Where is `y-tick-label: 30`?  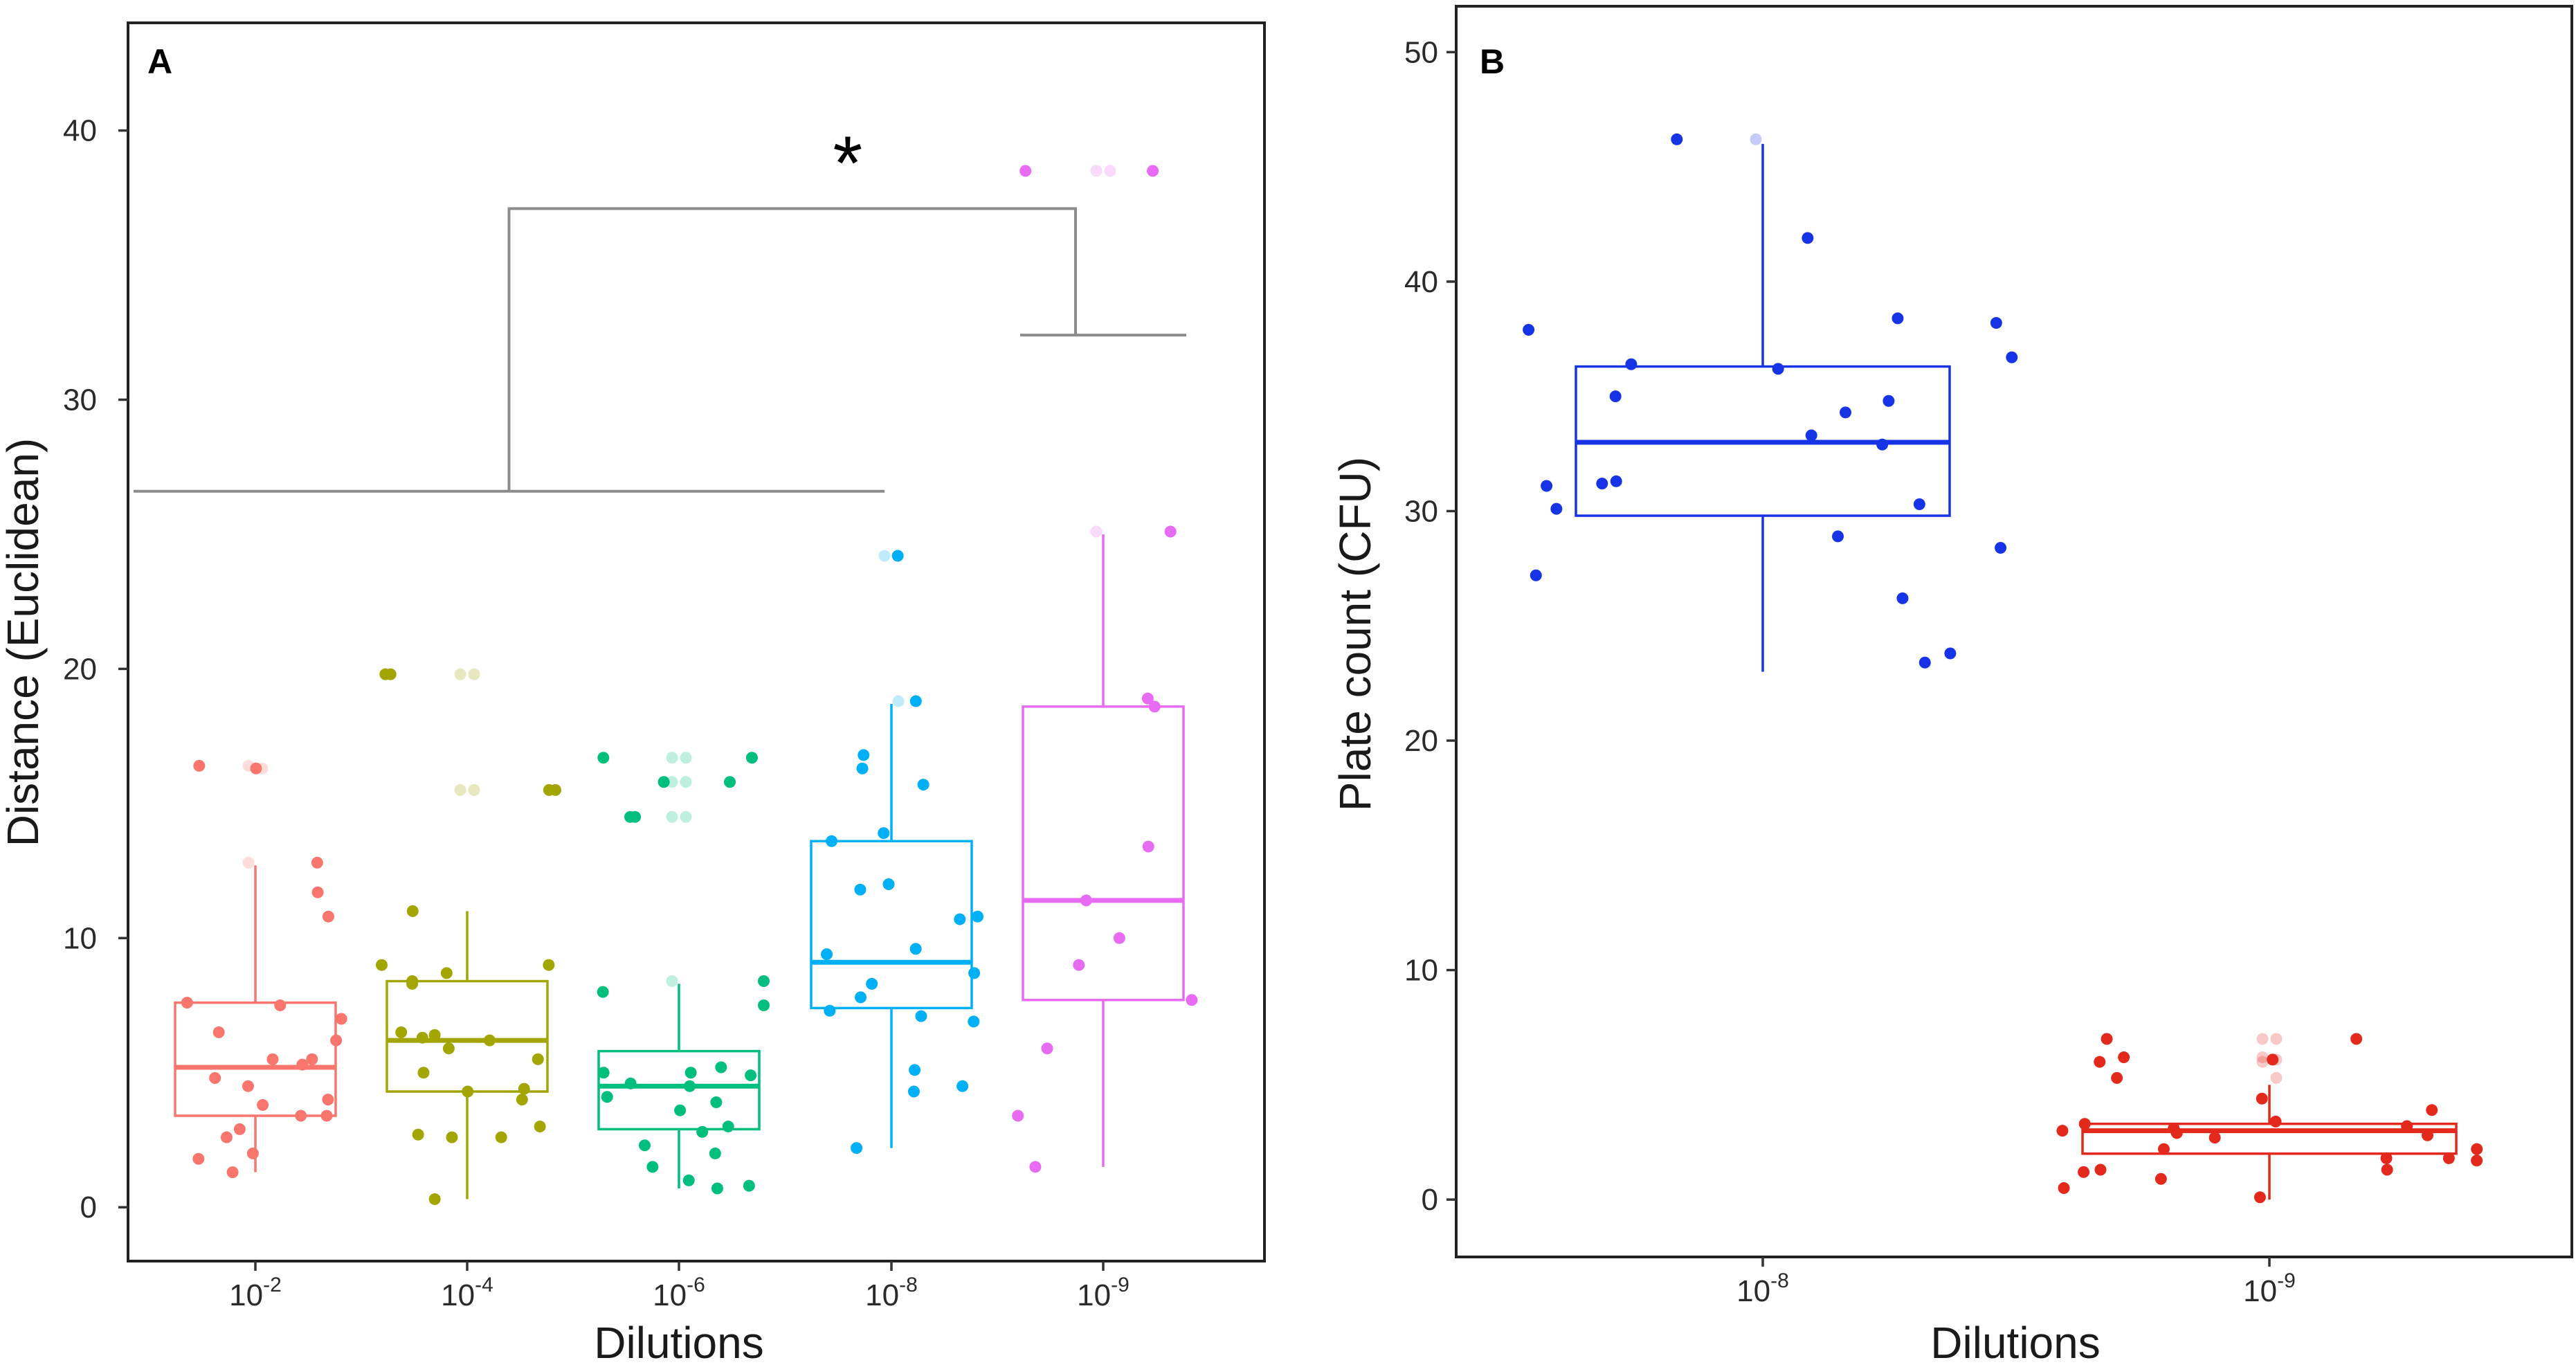 y-tick-label: 30 is located at coordinates (80, 400).